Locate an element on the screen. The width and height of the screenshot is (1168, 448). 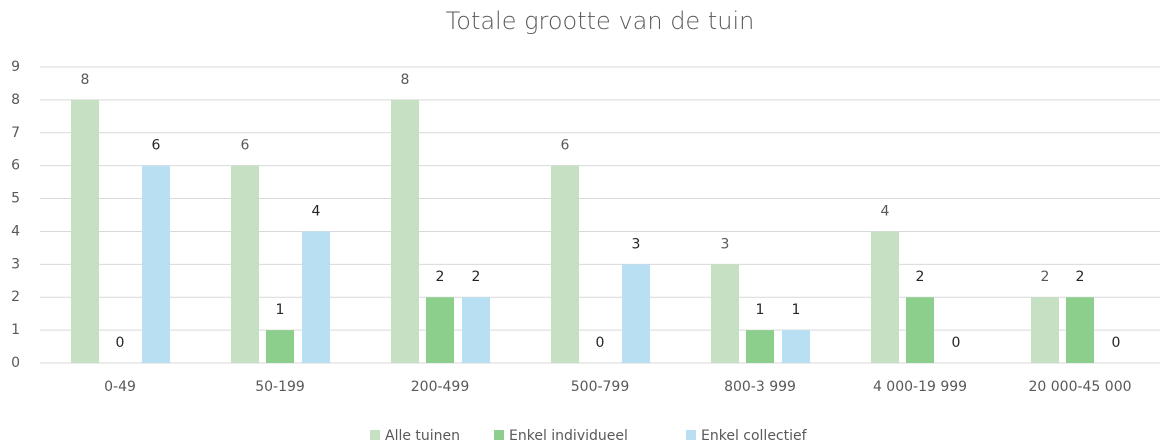
y-tick-label: 0 is located at coordinates (15, 363).